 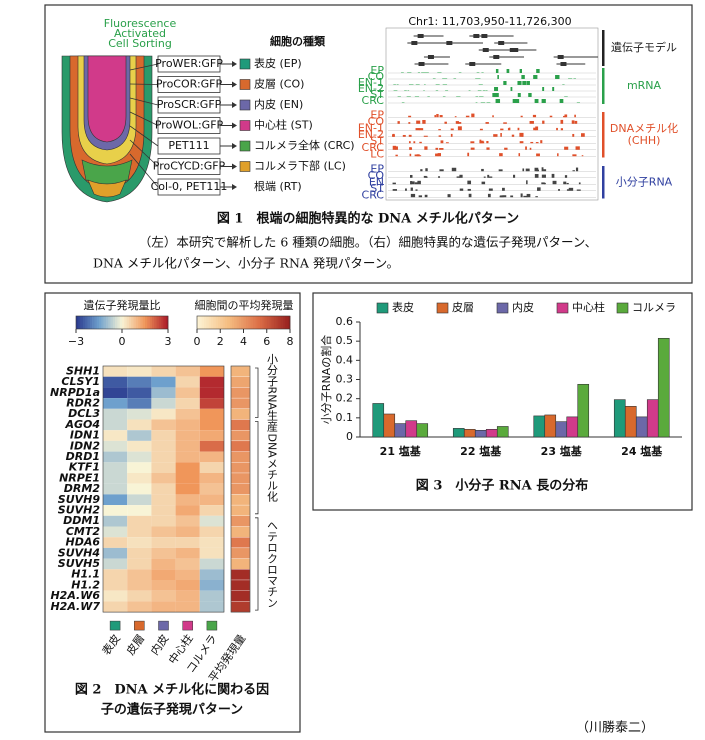 What do you see at coordinates (603, 86) in the screenshot?
I see `section-bar` at bounding box center [603, 86].